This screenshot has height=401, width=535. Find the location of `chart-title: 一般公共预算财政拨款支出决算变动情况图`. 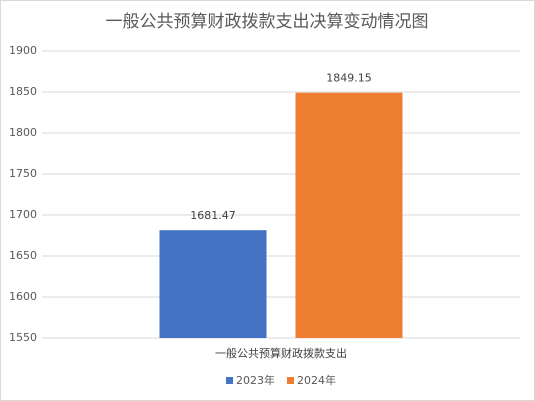

chart-title: 一般公共预算财政拨款支出决算变动情况图 is located at coordinates (267, 22).